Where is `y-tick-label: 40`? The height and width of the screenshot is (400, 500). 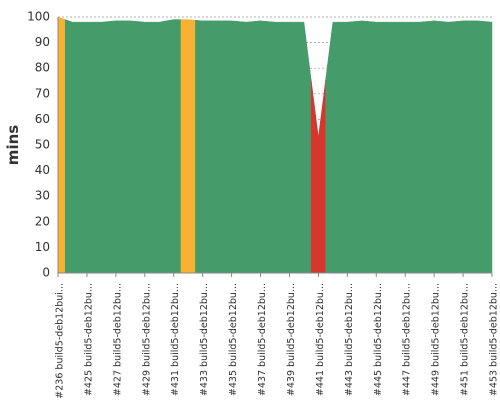
y-tick-label: 40 is located at coordinates (42, 170).